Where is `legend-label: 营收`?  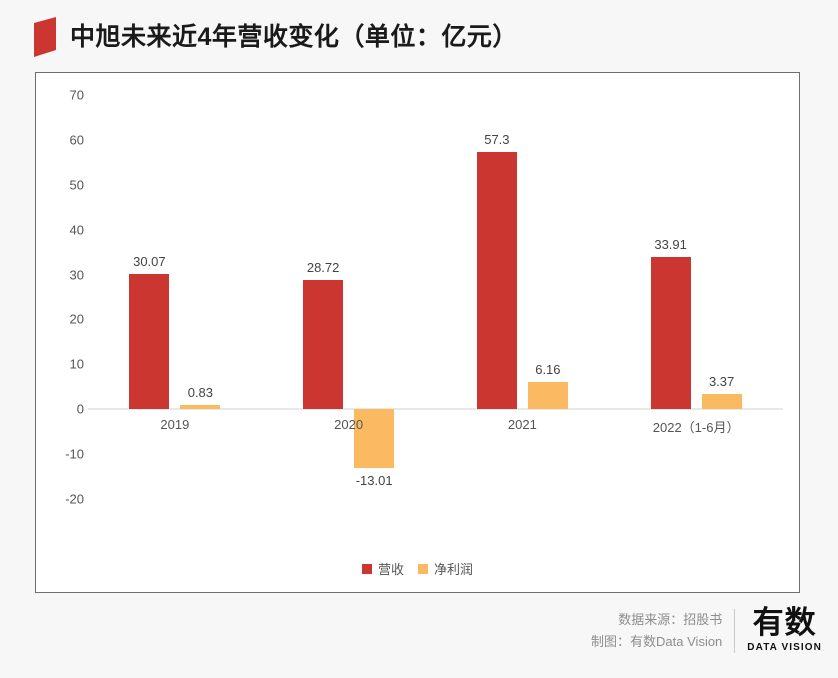
legend-label: 营收 is located at coordinates (390, 569).